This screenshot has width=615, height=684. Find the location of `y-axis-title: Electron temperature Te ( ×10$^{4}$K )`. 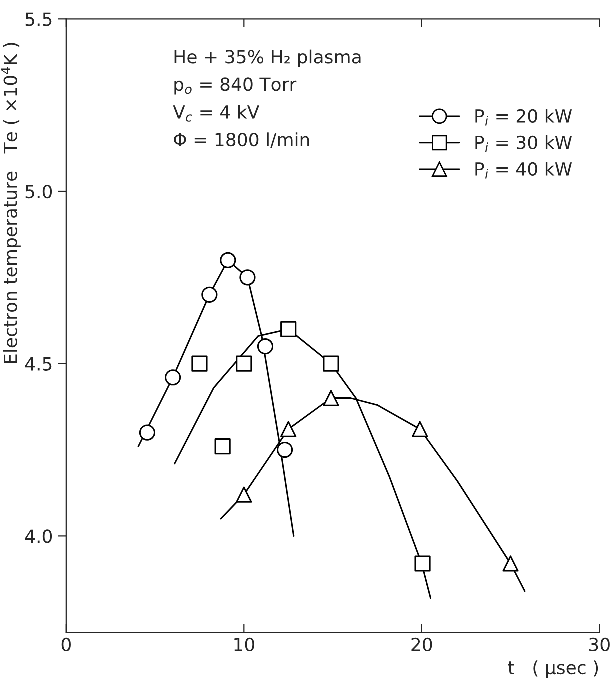

y-axis-title: Electron temperature Te ( ×10$^{4}$K ) is located at coordinates (11, 203).